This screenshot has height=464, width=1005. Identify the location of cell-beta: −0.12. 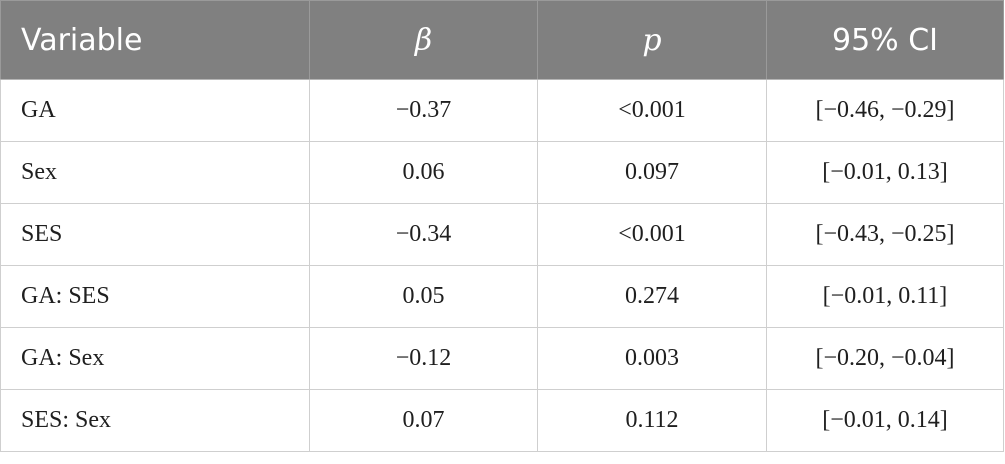
(423, 358).